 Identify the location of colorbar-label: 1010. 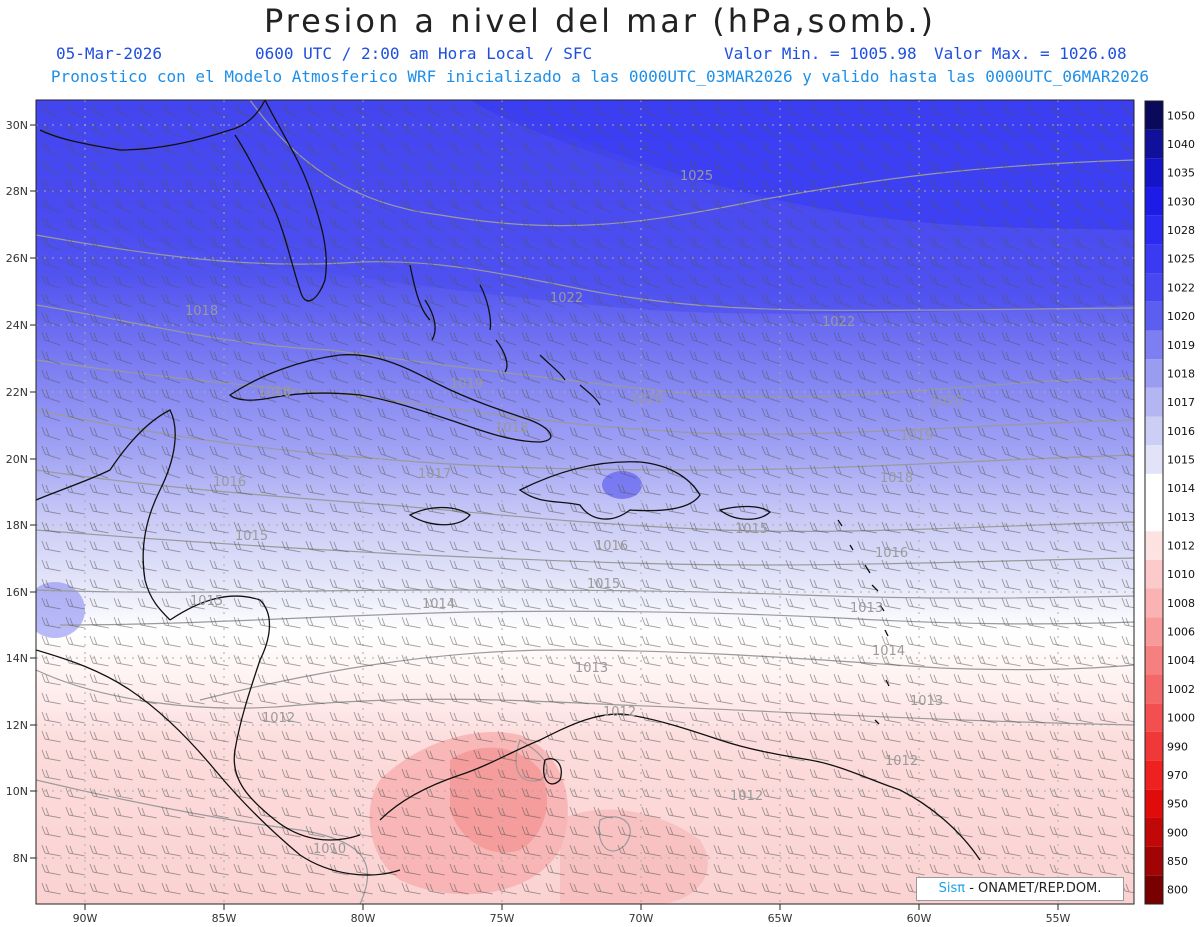
(1181, 574).